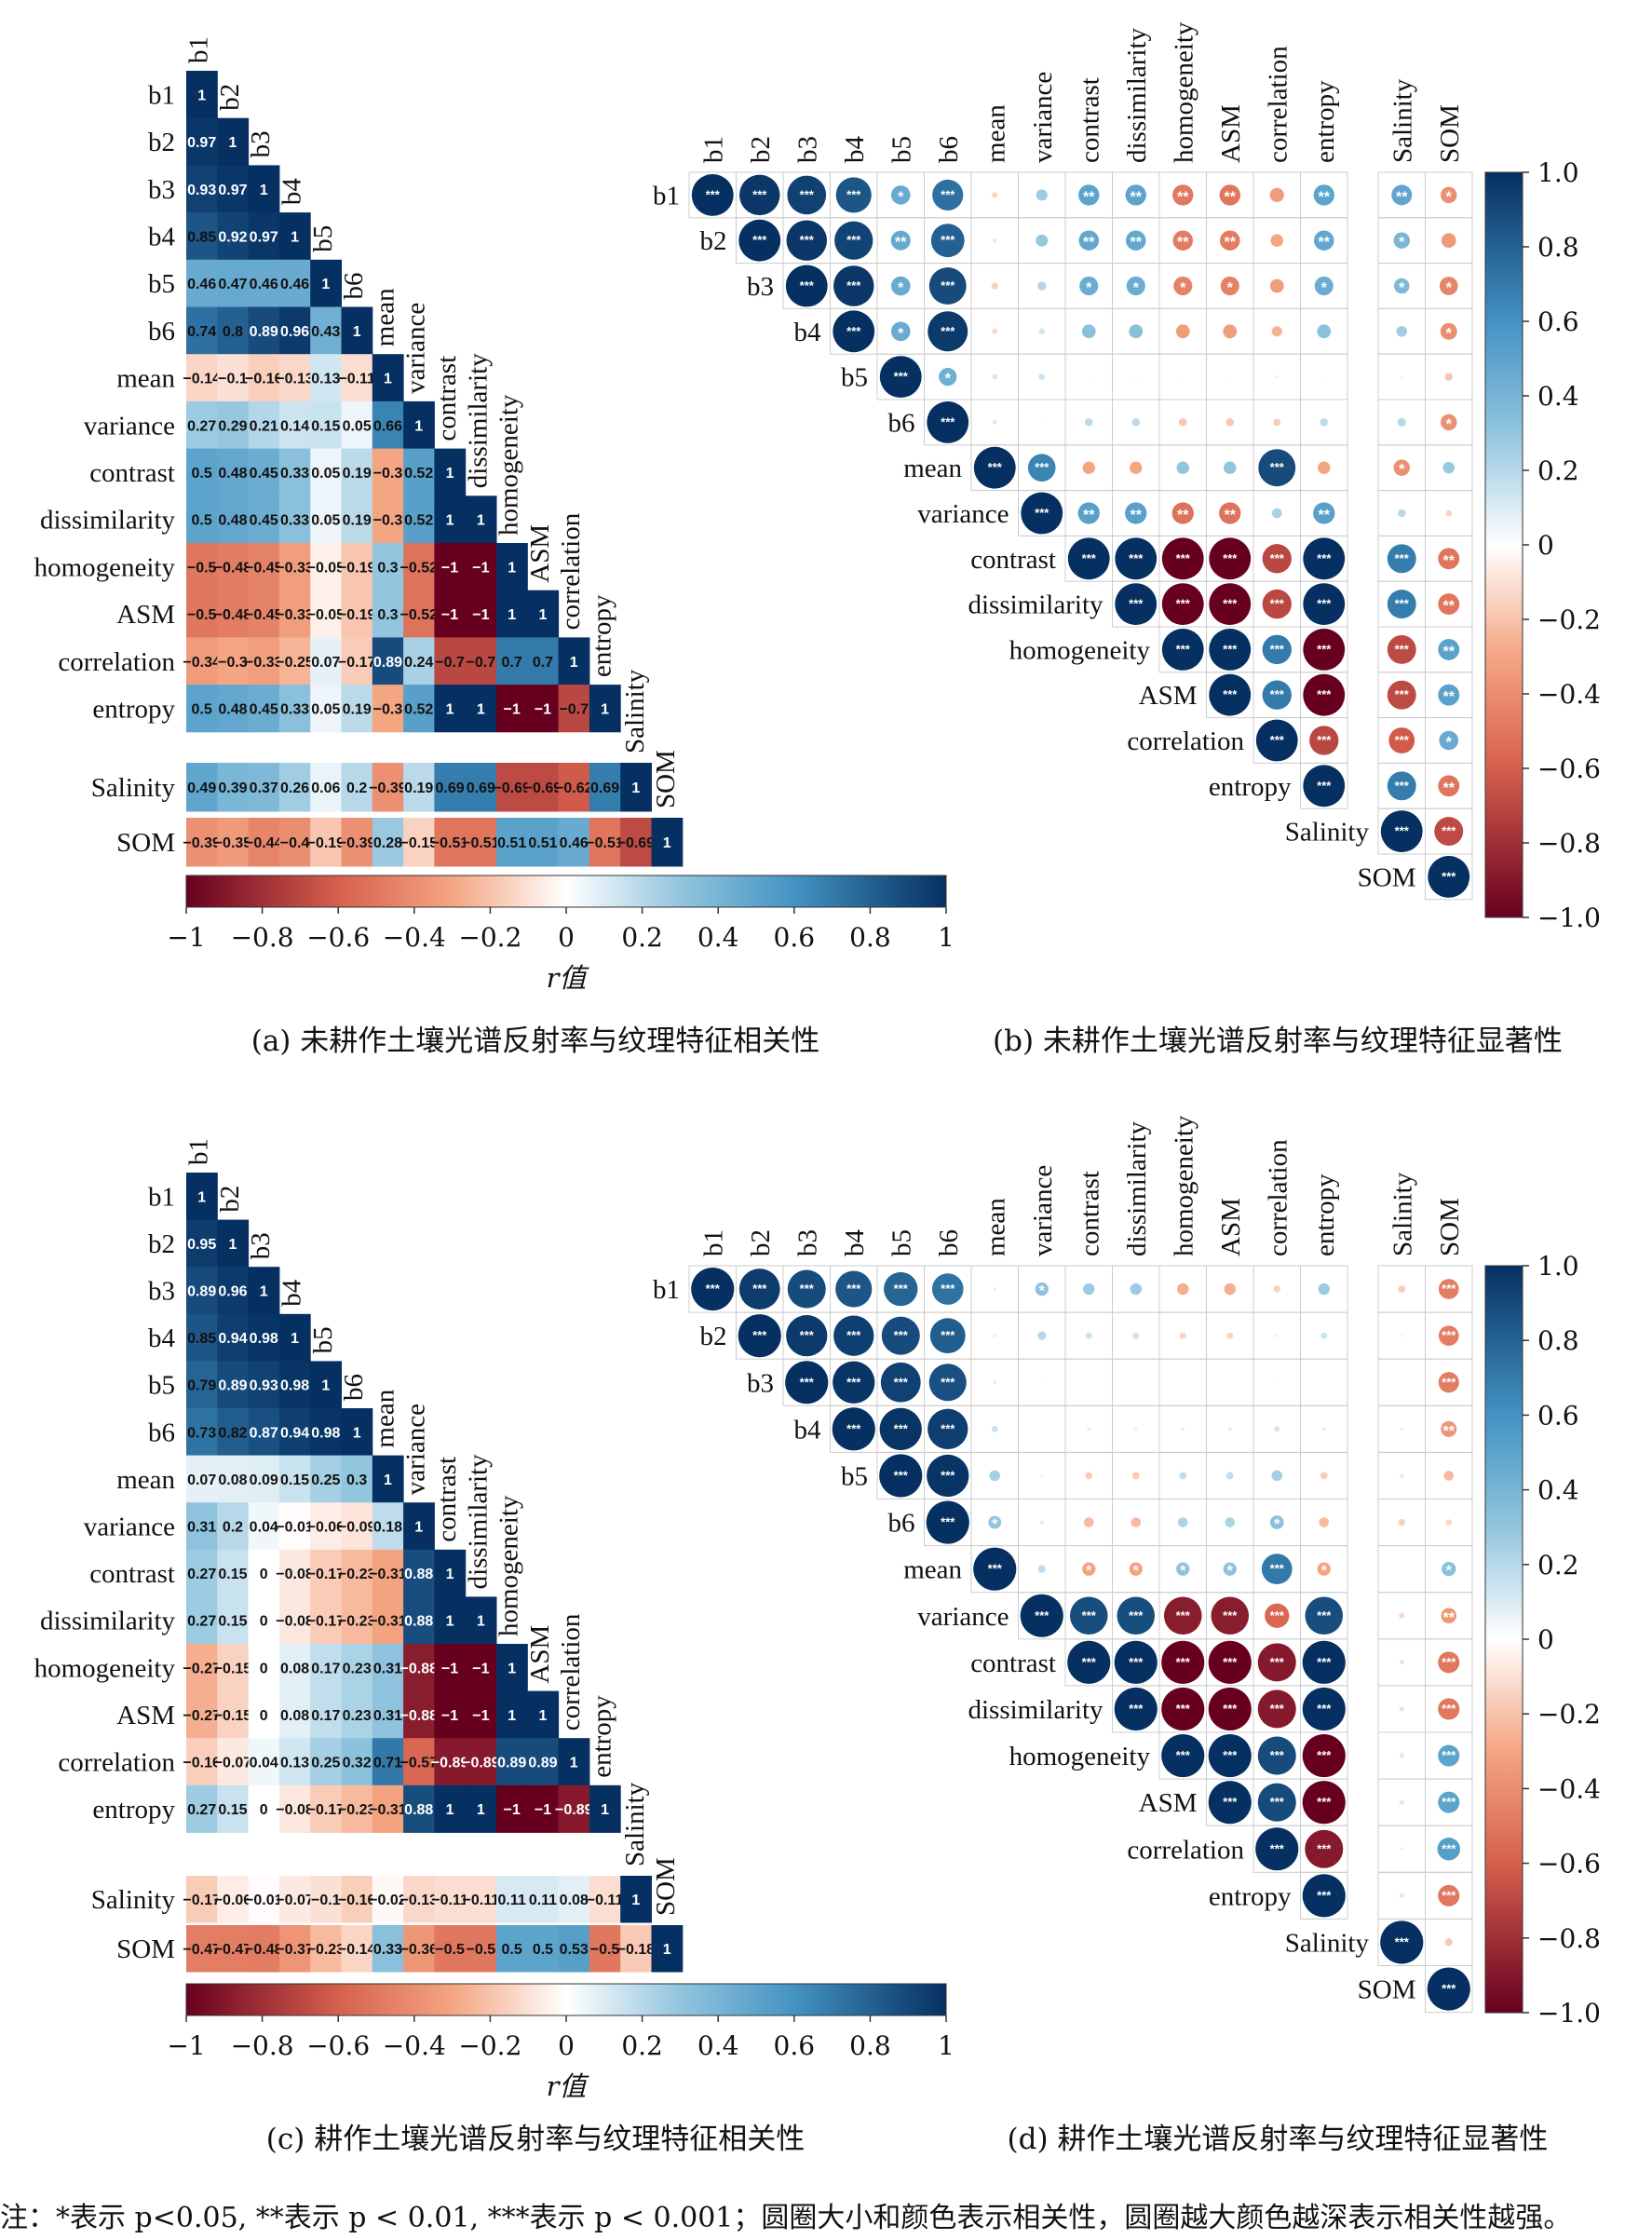 The image size is (1652, 2239). Describe the element at coordinates (325, 709) in the screenshot. I see `cell-value: 0.05` at that location.